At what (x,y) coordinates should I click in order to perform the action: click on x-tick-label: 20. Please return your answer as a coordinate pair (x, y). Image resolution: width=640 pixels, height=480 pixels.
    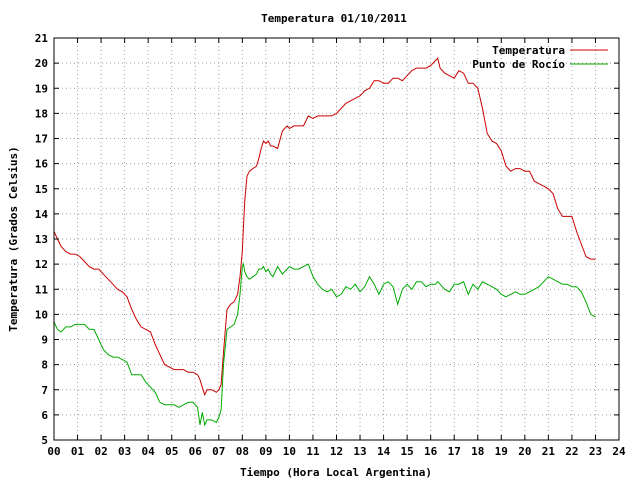
    Looking at the image, I should click on (524, 451).